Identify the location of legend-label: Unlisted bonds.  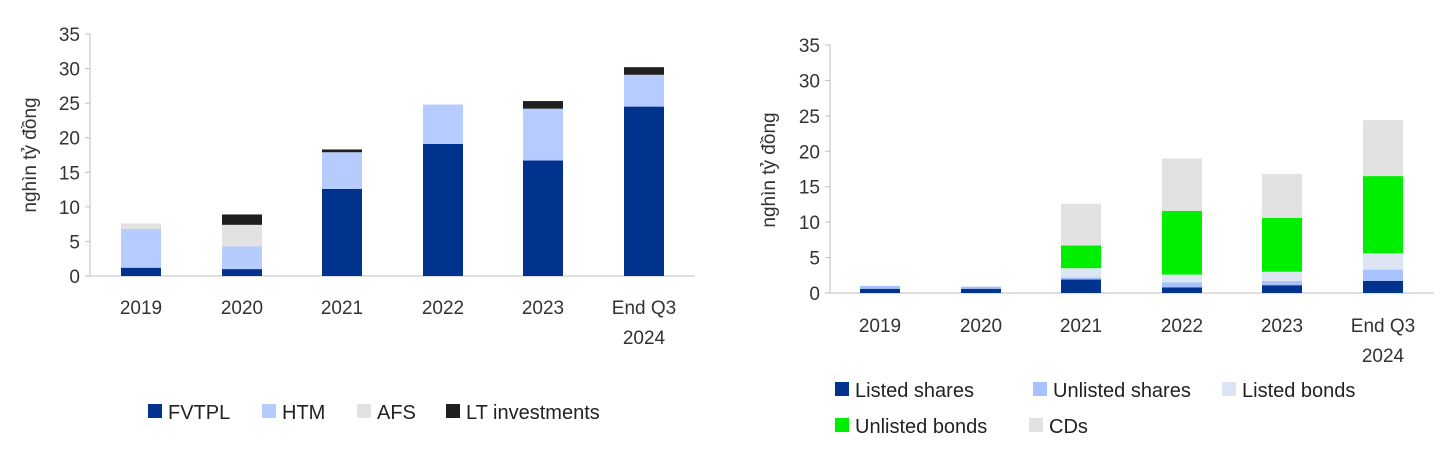
(921, 427).